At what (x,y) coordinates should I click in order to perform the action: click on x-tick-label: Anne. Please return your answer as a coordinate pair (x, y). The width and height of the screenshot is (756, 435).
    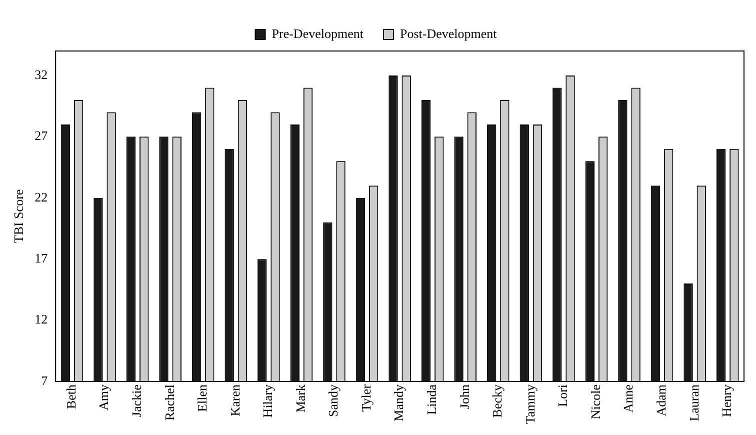
    Looking at the image, I should click on (628, 398).